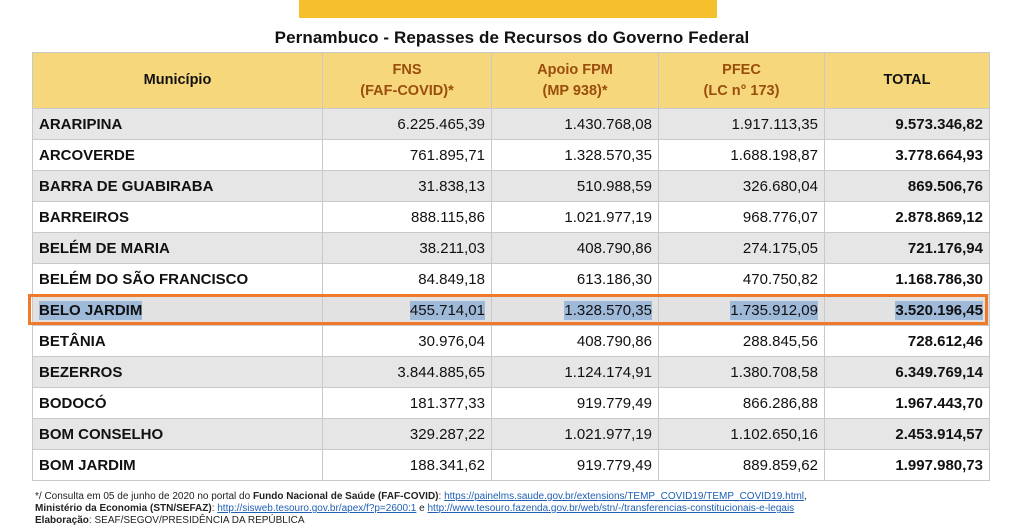  Describe the element at coordinates (447, 465) in the screenshot. I see `cell-fns-text: 188.341,62` at that location.